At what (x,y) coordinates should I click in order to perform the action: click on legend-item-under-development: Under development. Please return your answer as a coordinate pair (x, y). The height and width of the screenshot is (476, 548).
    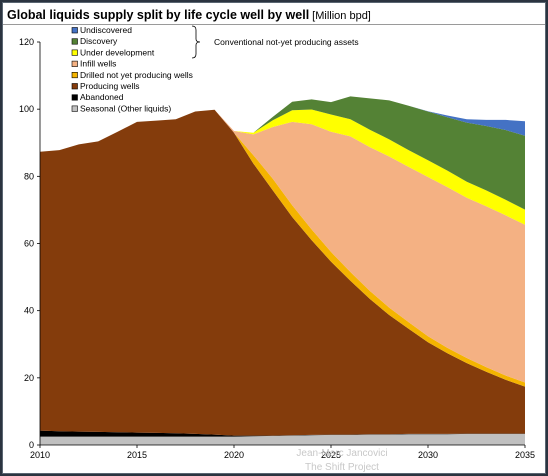
    Looking at the image, I should click on (113, 52).